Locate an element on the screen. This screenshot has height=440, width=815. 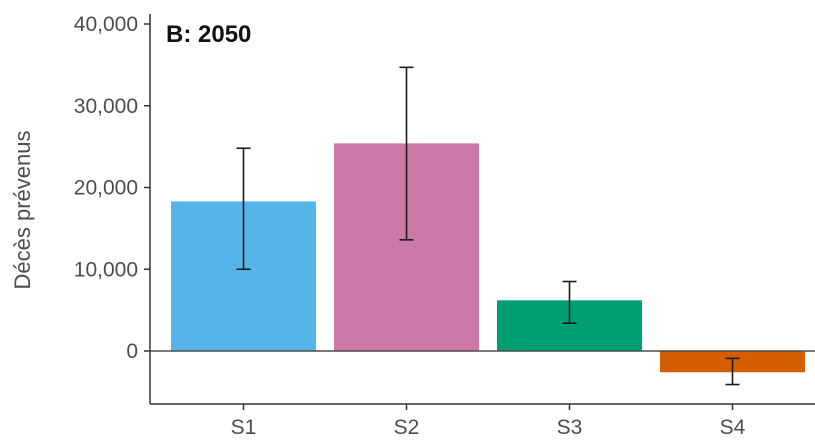
x-tick-label-s3: S3 is located at coordinates (570, 427).